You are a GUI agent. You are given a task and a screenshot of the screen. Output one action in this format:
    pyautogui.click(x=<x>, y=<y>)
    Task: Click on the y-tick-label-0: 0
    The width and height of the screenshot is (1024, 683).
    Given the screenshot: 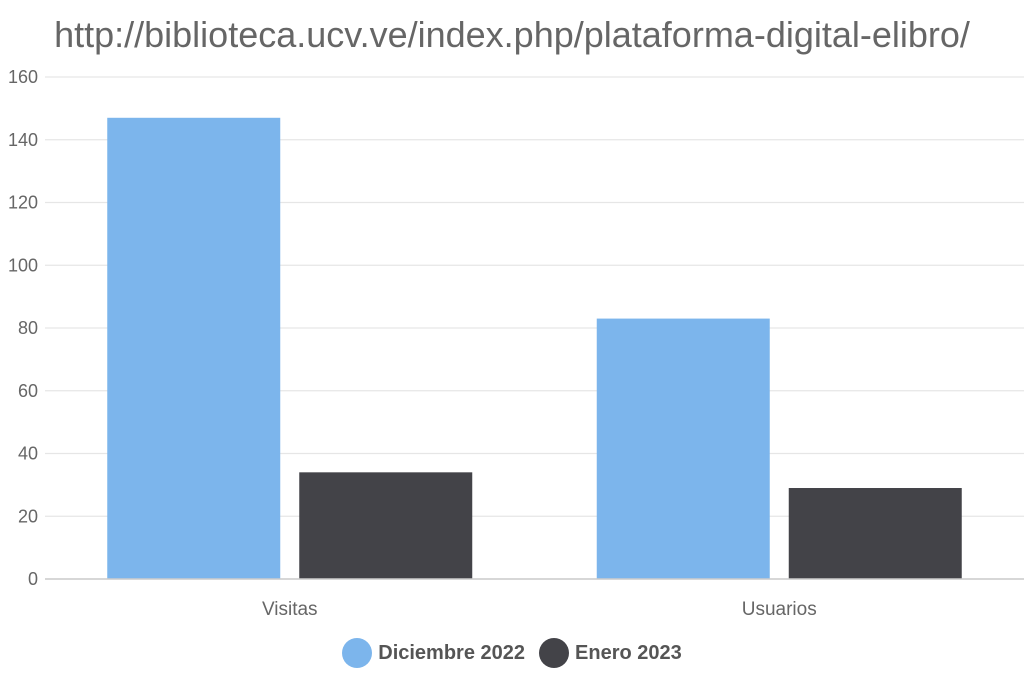 What is the action you would take?
    pyautogui.click(x=33, y=579)
    